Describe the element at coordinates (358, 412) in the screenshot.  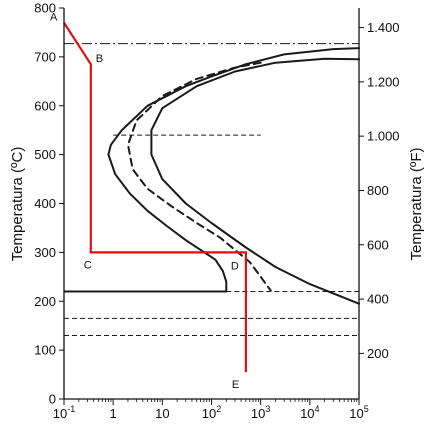
I see `x-tick-label-100000: 10⁵` at that location.